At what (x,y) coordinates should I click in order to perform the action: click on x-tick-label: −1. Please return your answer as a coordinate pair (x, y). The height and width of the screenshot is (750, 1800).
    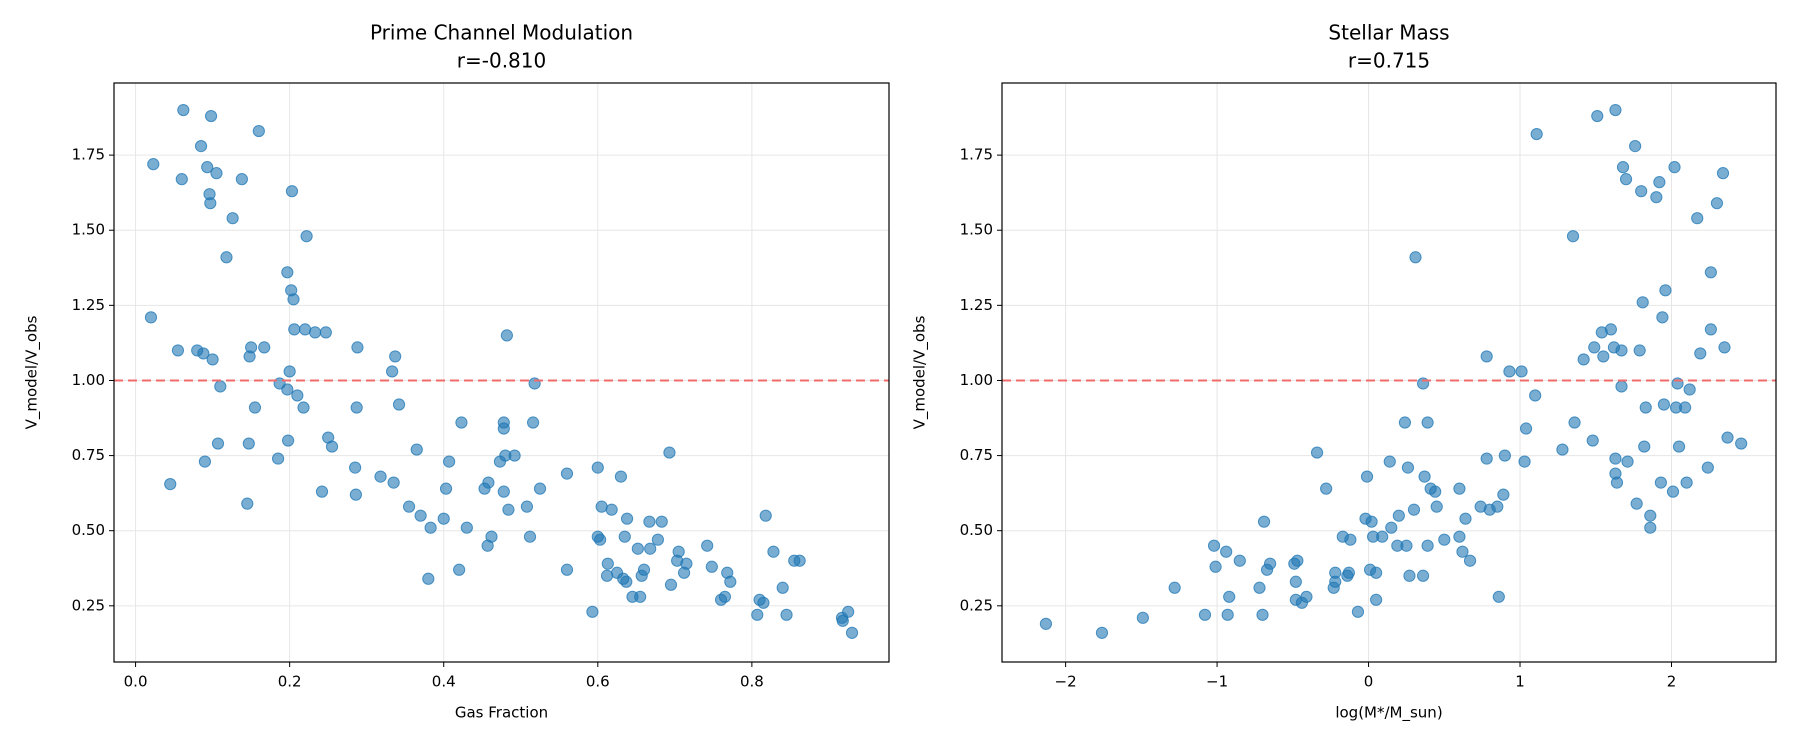
    Looking at the image, I should click on (1217, 682).